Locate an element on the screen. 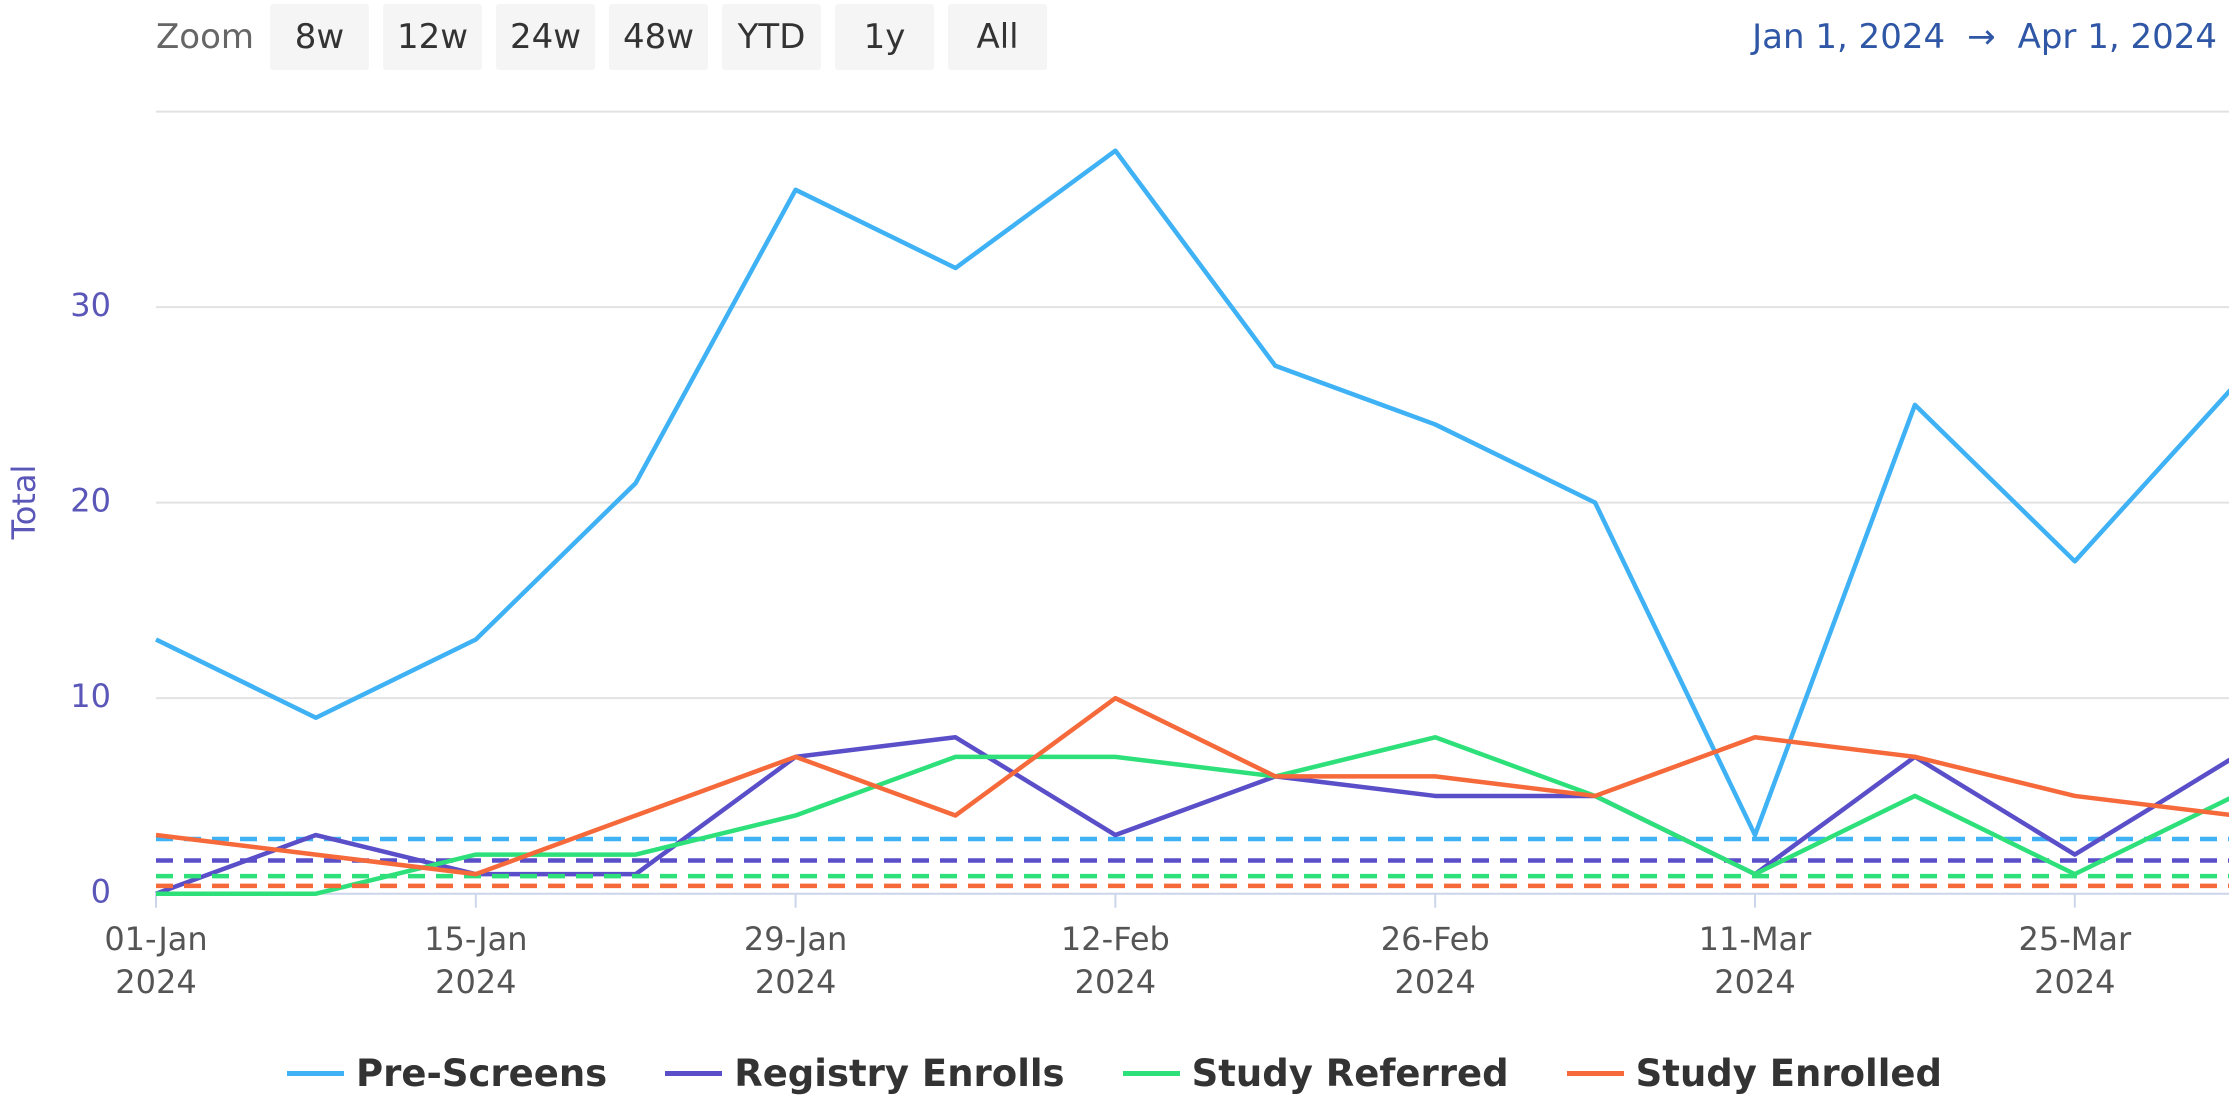 The width and height of the screenshot is (2229, 1102). y-tick-label: 10 is located at coordinates (90, 696).